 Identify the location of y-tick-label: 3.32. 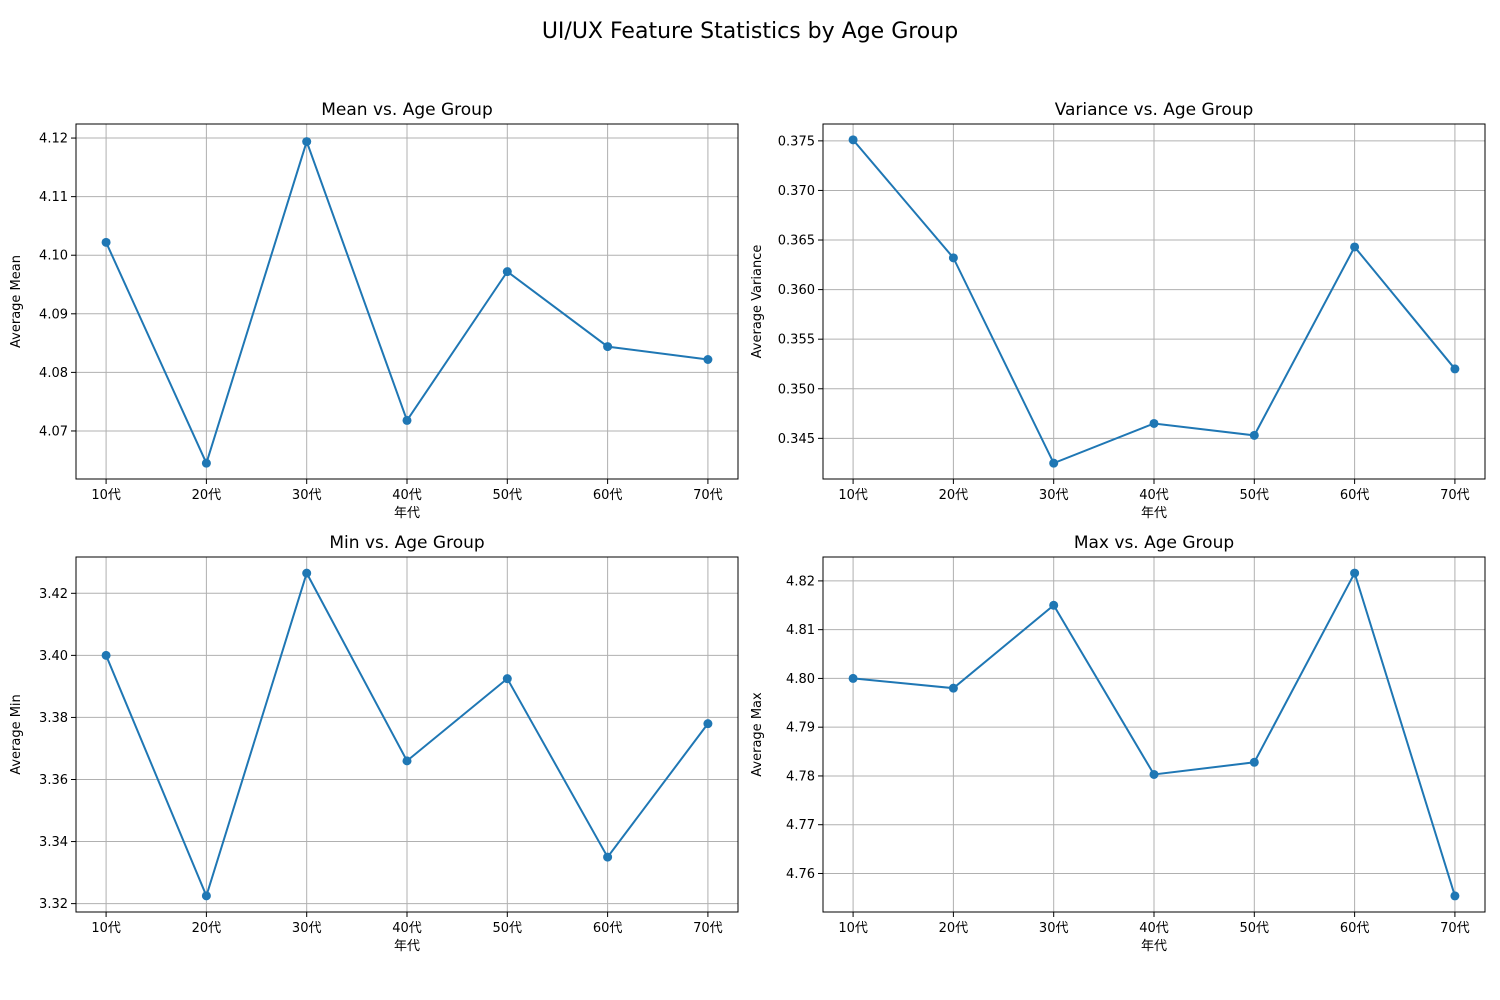
(53, 904).